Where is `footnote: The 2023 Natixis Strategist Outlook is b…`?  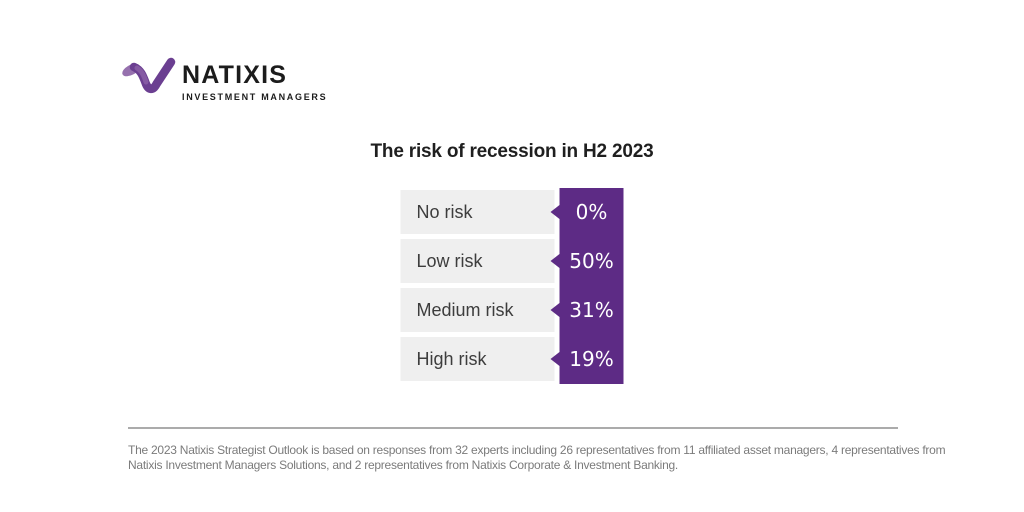 footnote: The 2023 Natixis Strategist Outlook is b… is located at coordinates (538, 458).